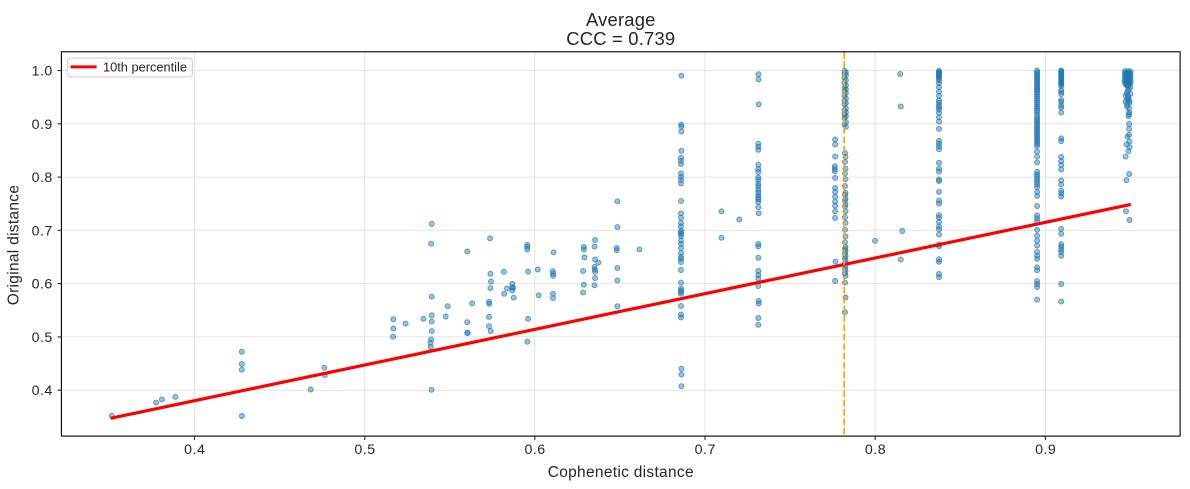 This screenshot has height=489, width=1190. I want to click on svg-text: 10th percentile, so click(145, 67).